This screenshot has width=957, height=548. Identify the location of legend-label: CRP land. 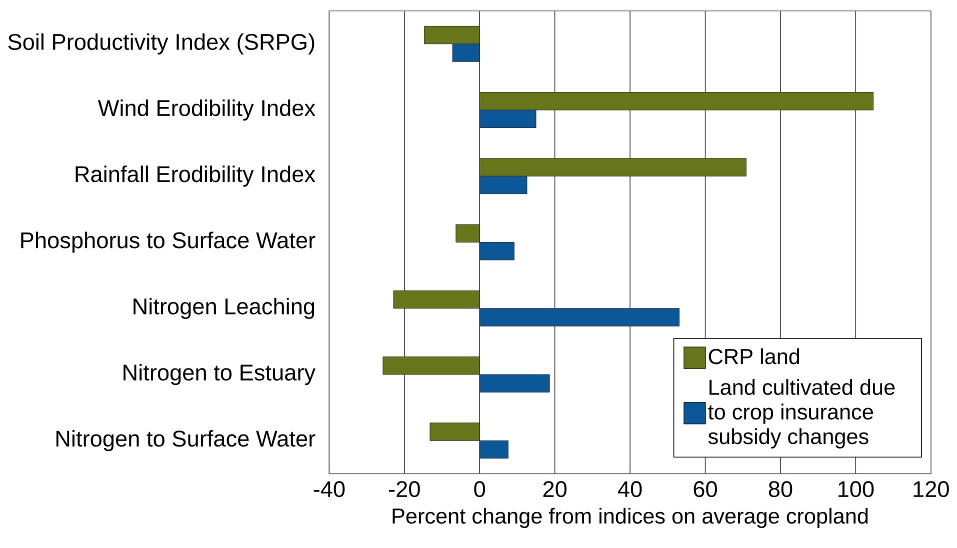
(754, 356).